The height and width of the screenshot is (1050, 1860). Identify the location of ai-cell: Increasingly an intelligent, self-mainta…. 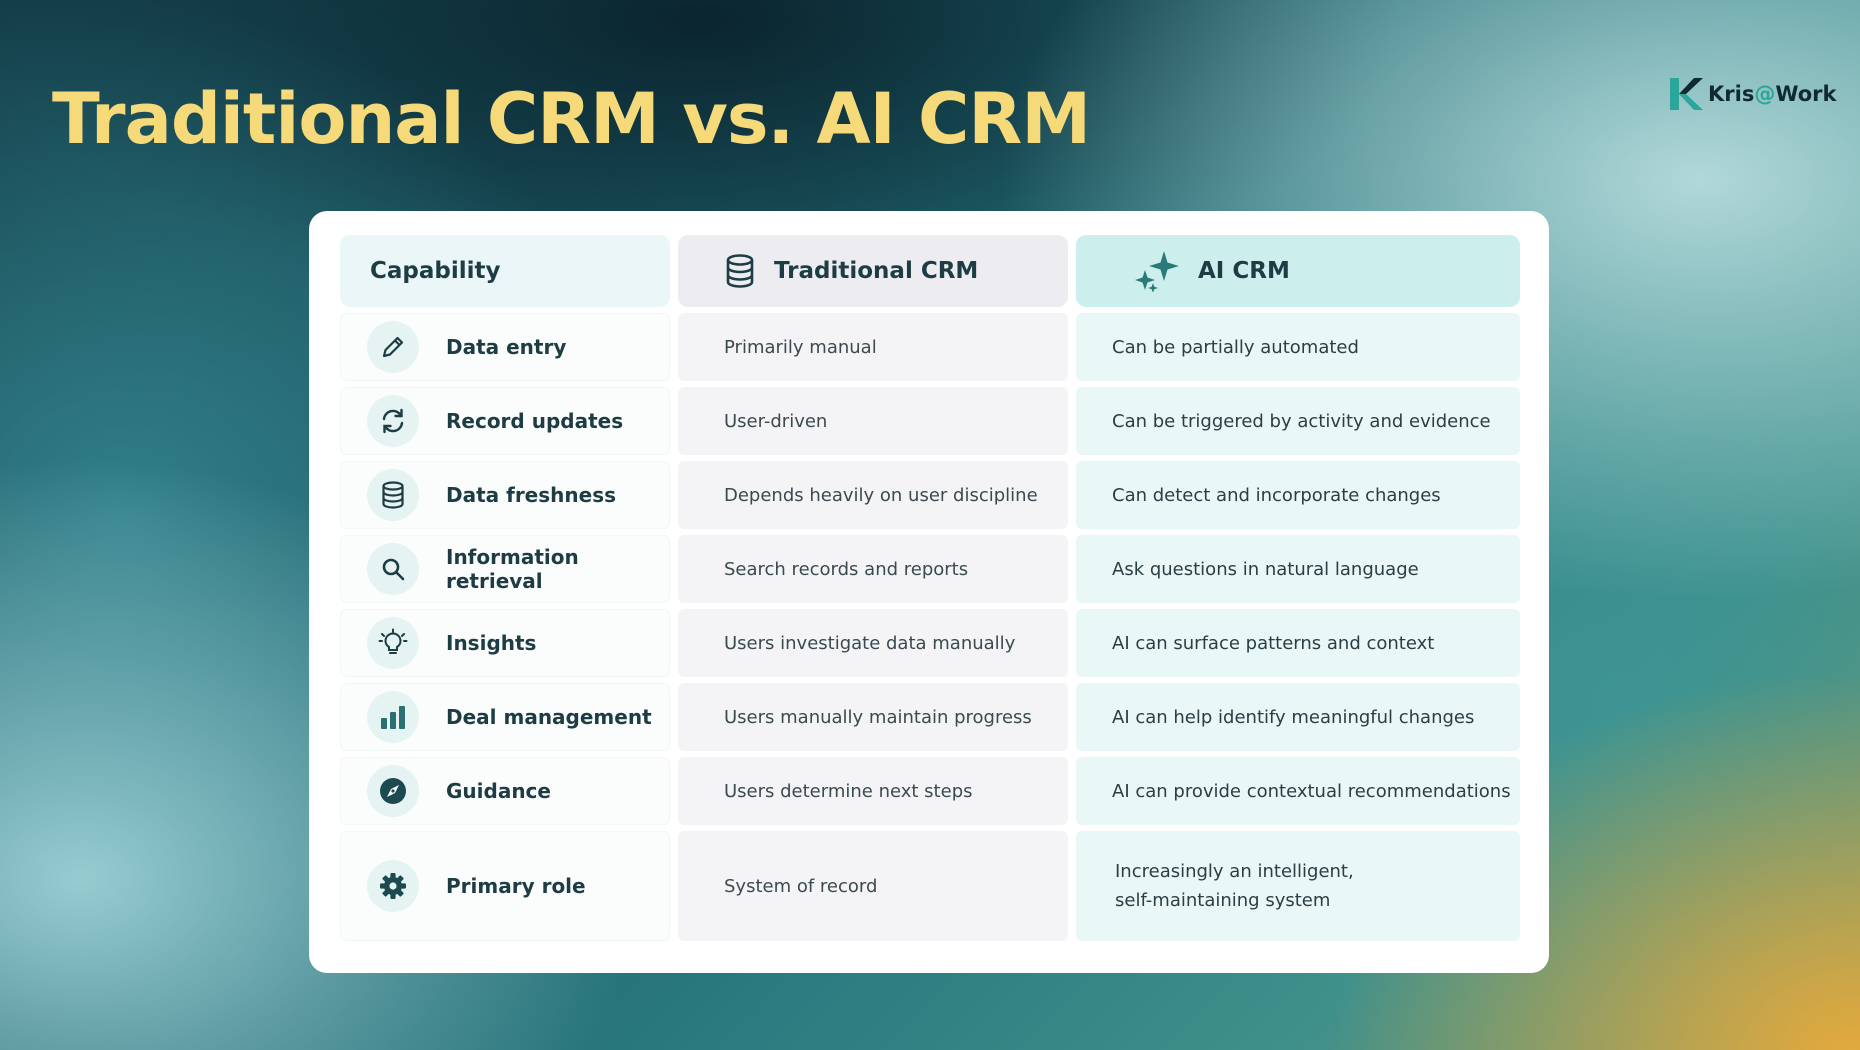
(1298, 886).